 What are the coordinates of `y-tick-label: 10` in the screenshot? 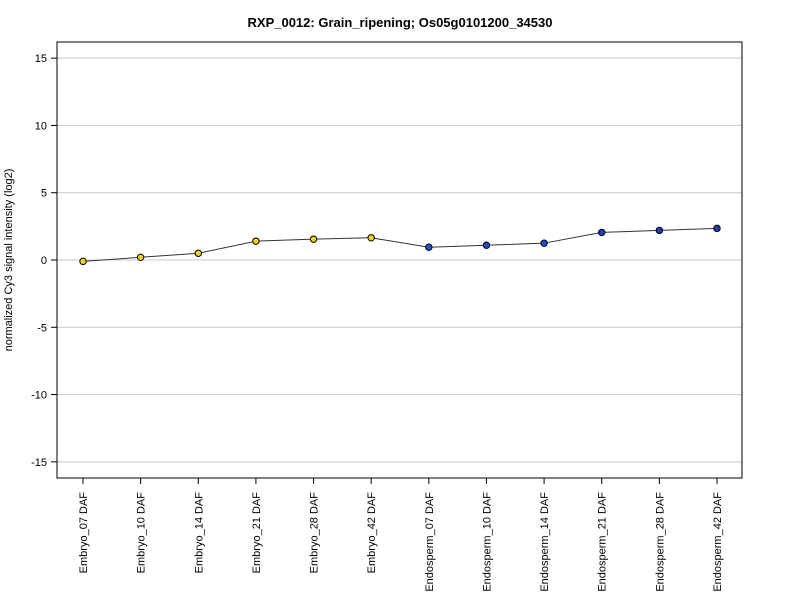 It's located at (41, 126).